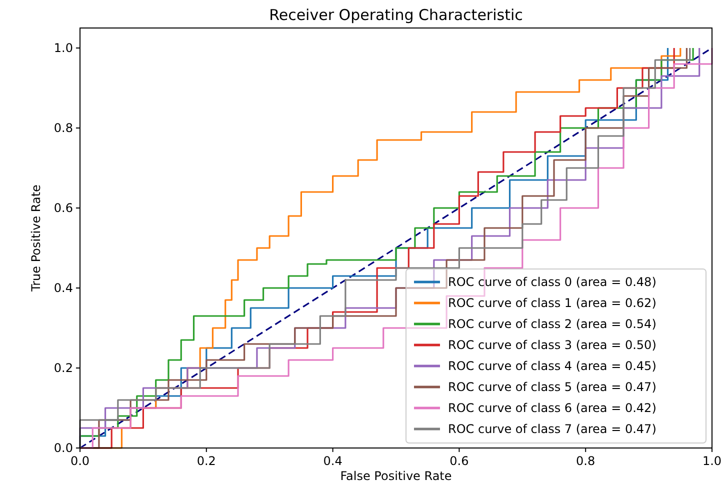  I want to click on x-tick-label: 0.4, so click(332, 461).